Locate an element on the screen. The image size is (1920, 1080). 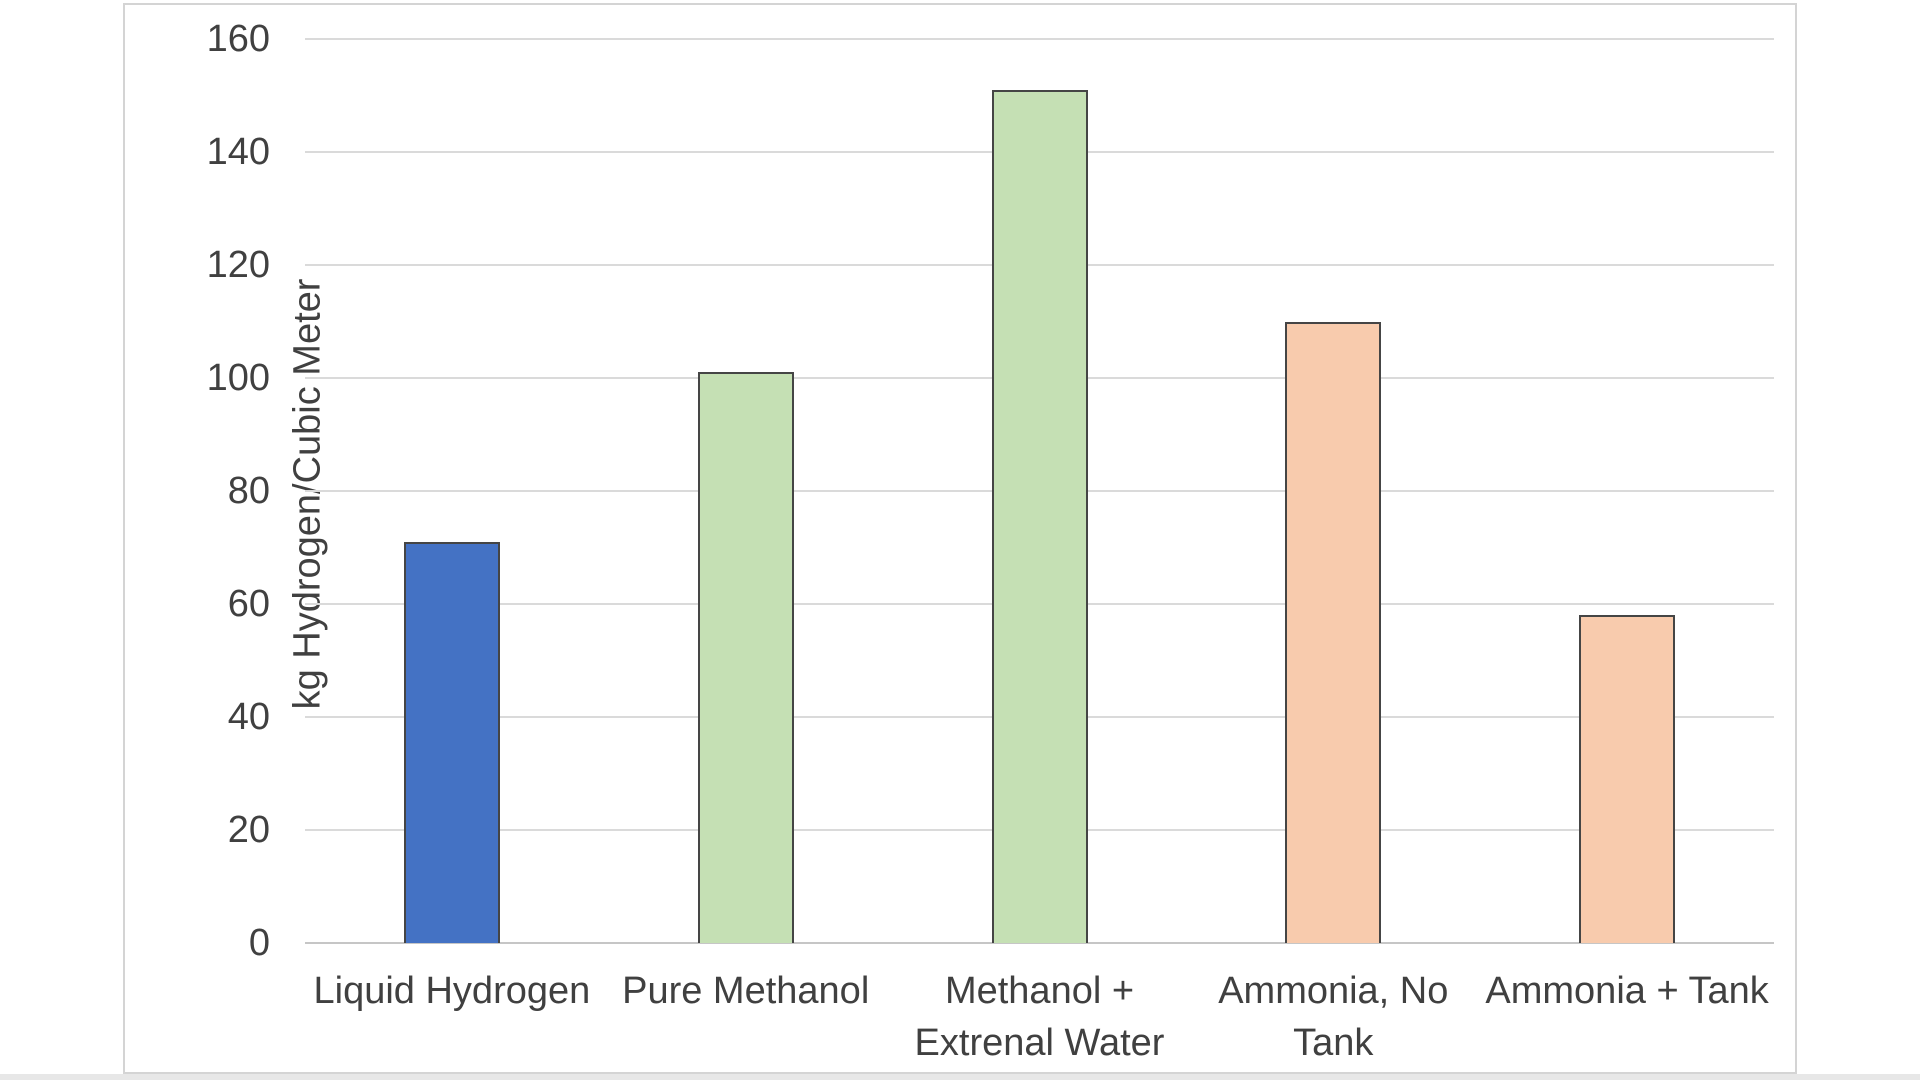
y-axis-title: kg Hydrogen/Cubic Meter is located at coordinates (307, 494).